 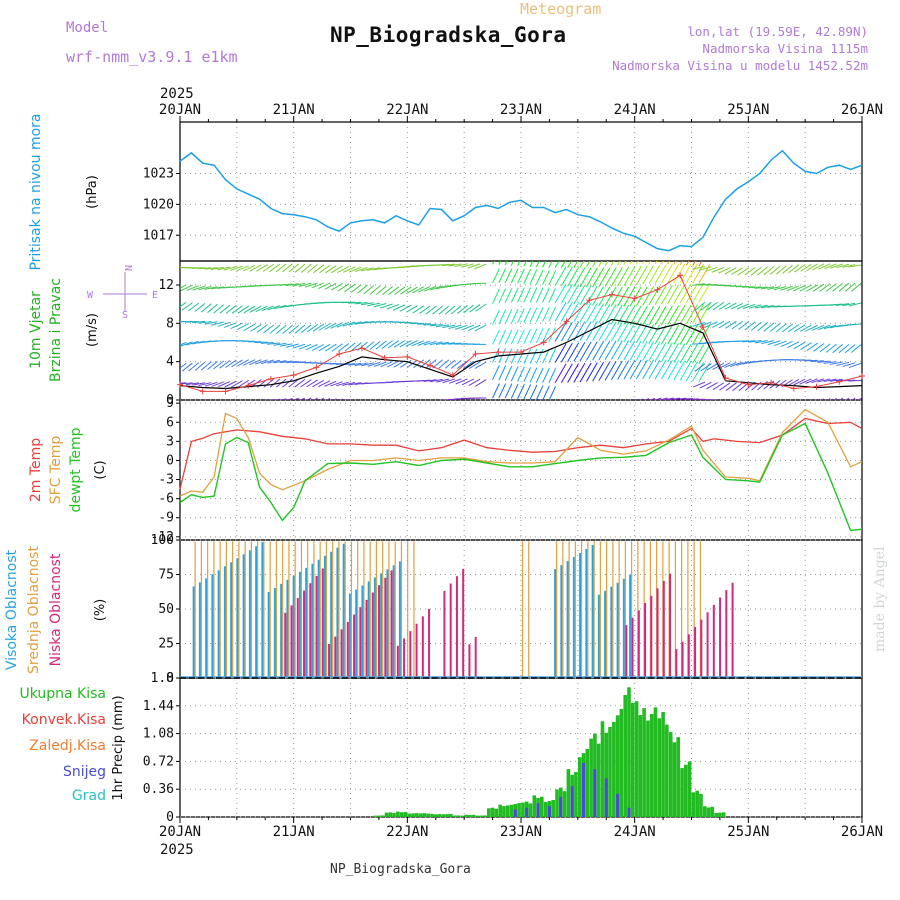 I want to click on cloud-axis-label-high: Visoka Oblacnost, so click(x=12, y=609).